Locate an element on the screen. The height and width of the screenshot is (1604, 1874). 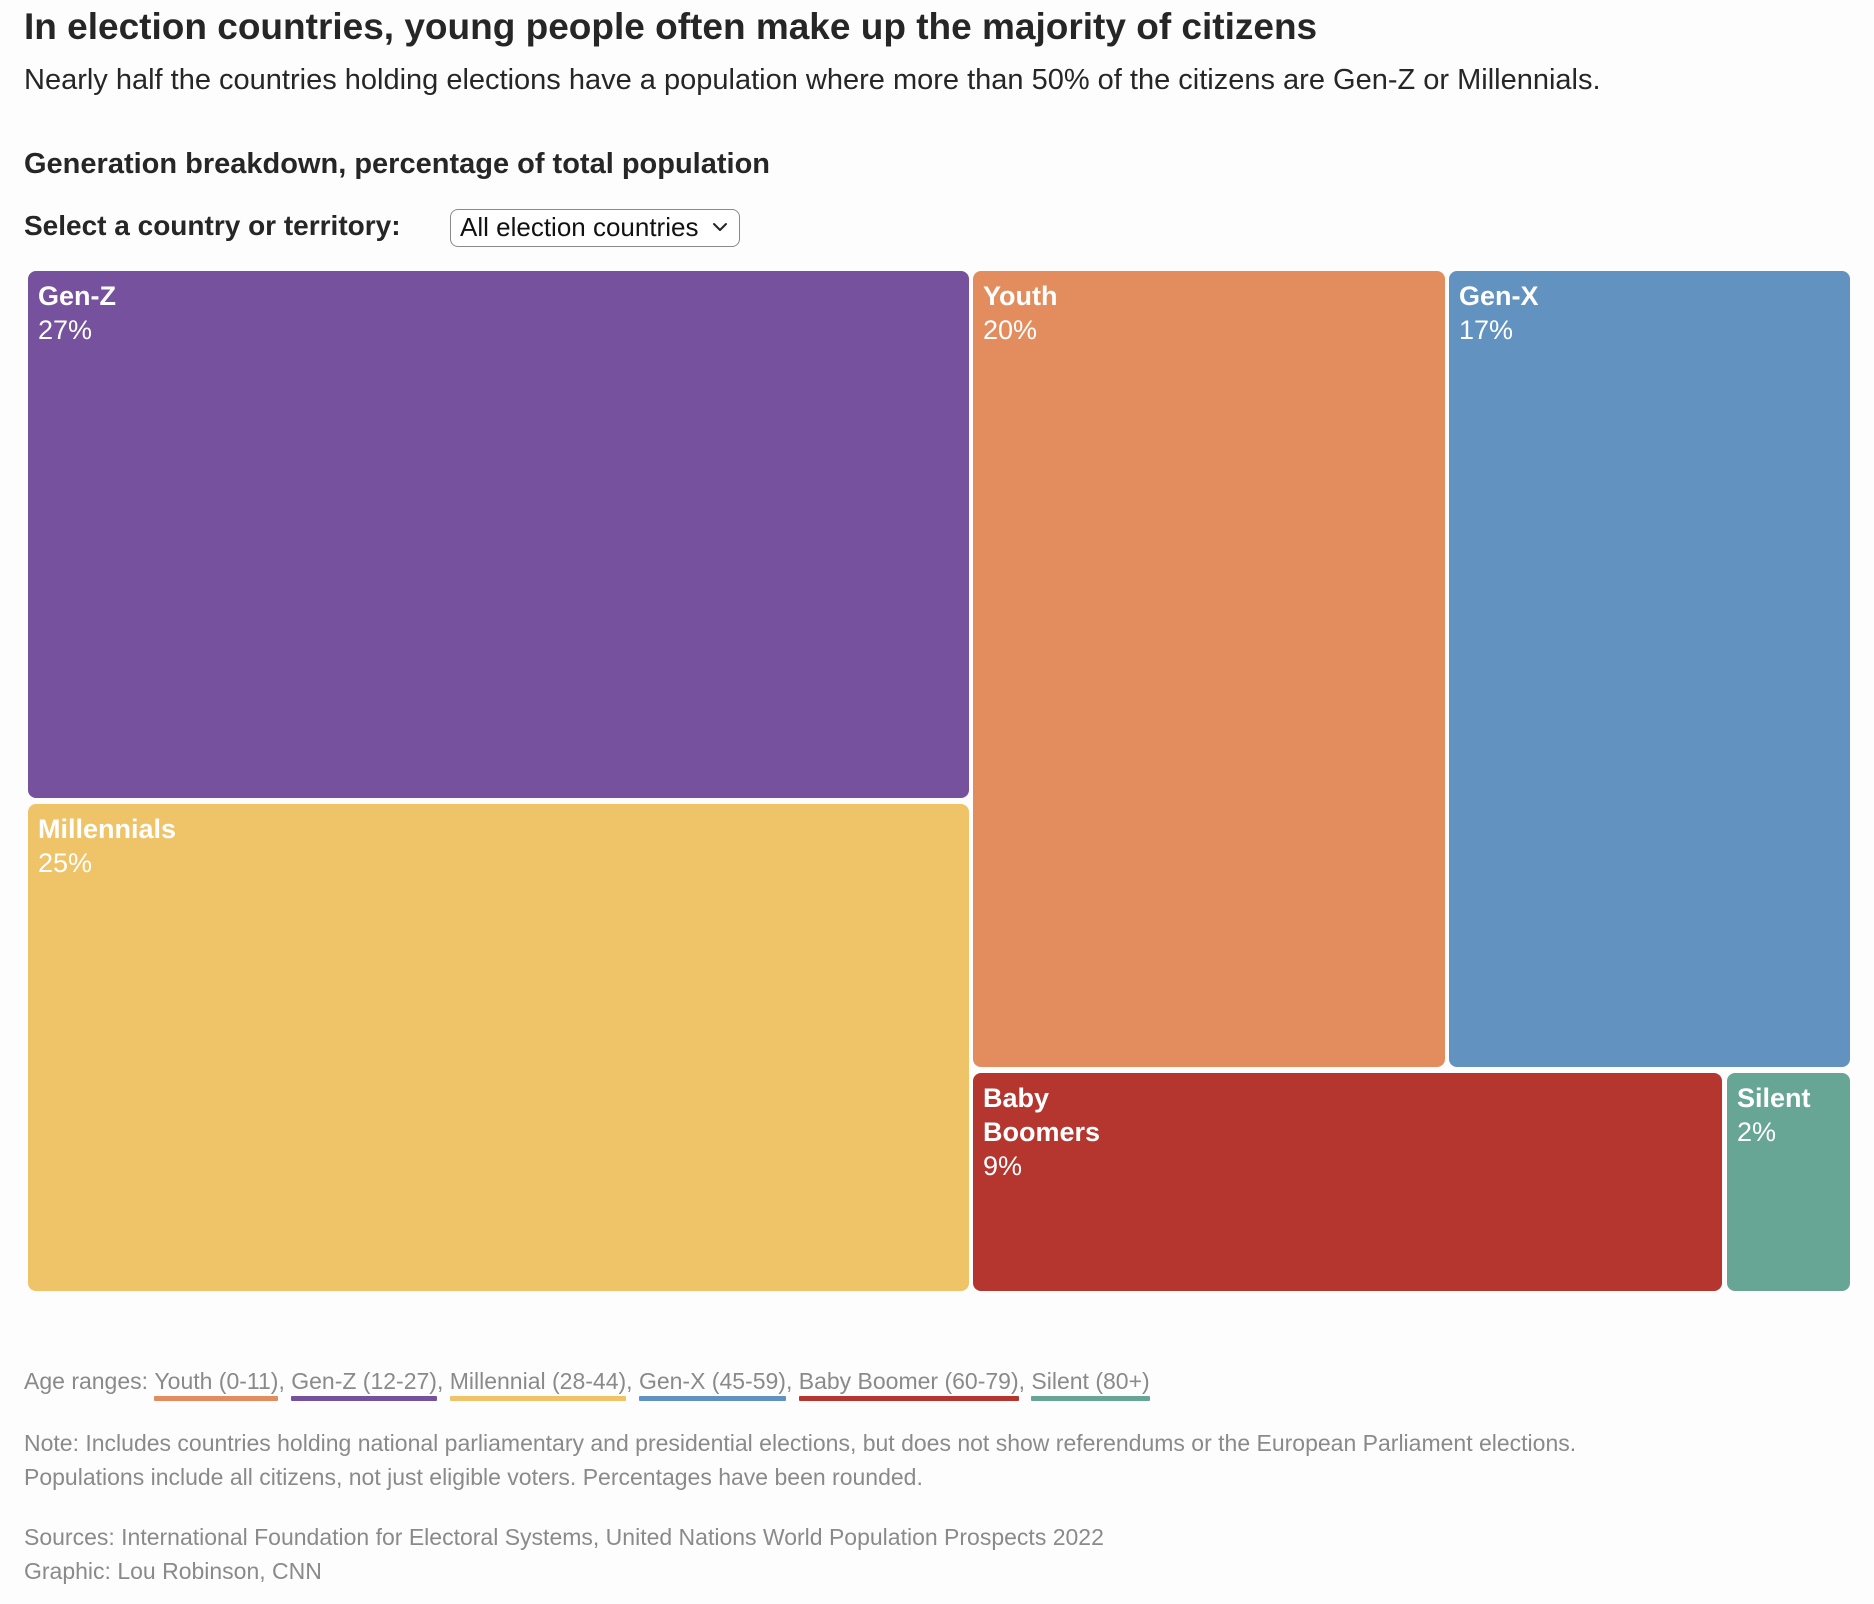
treemap-tile-baby-boomers: Baby Boomers 9% is located at coordinates (1347, 1182).